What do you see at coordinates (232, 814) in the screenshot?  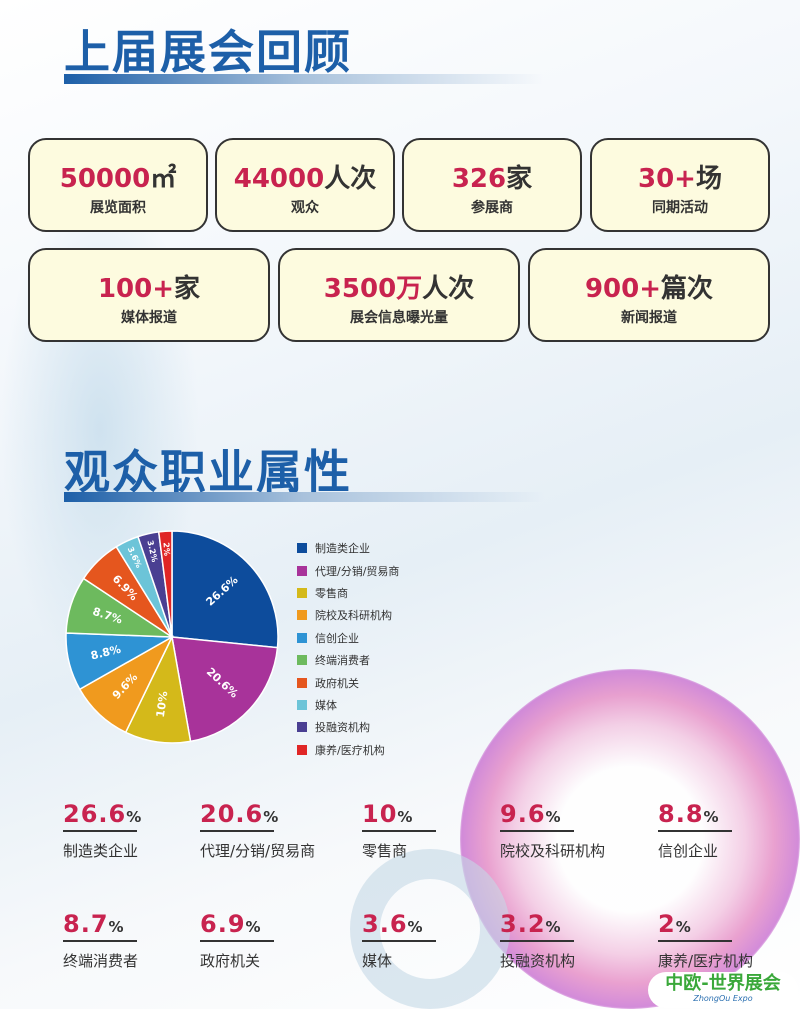 I see `percent-value: 20.6` at bounding box center [232, 814].